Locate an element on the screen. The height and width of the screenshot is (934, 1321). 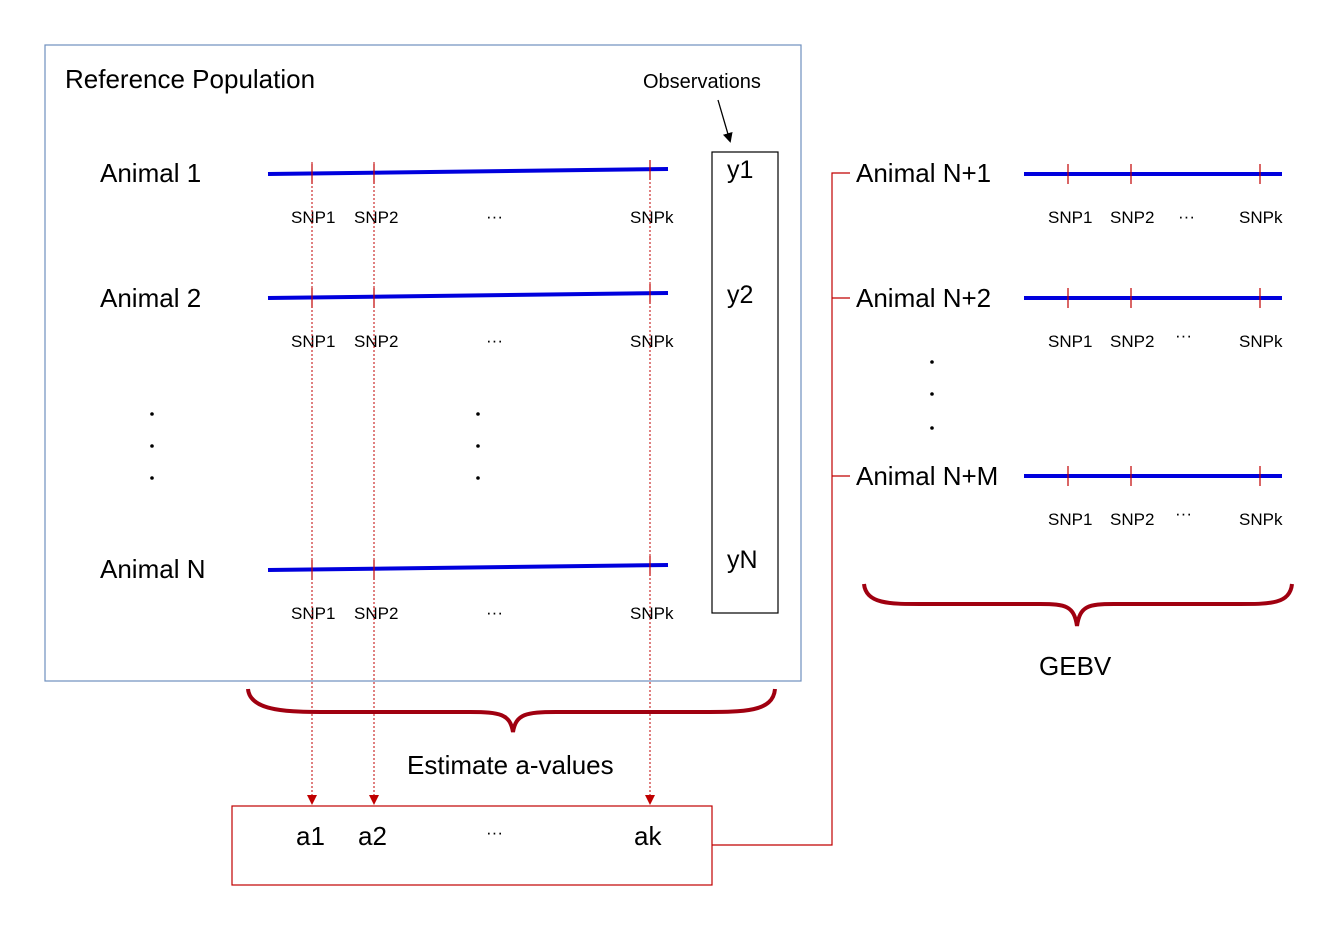
observations-box is located at coordinates (745, 382).